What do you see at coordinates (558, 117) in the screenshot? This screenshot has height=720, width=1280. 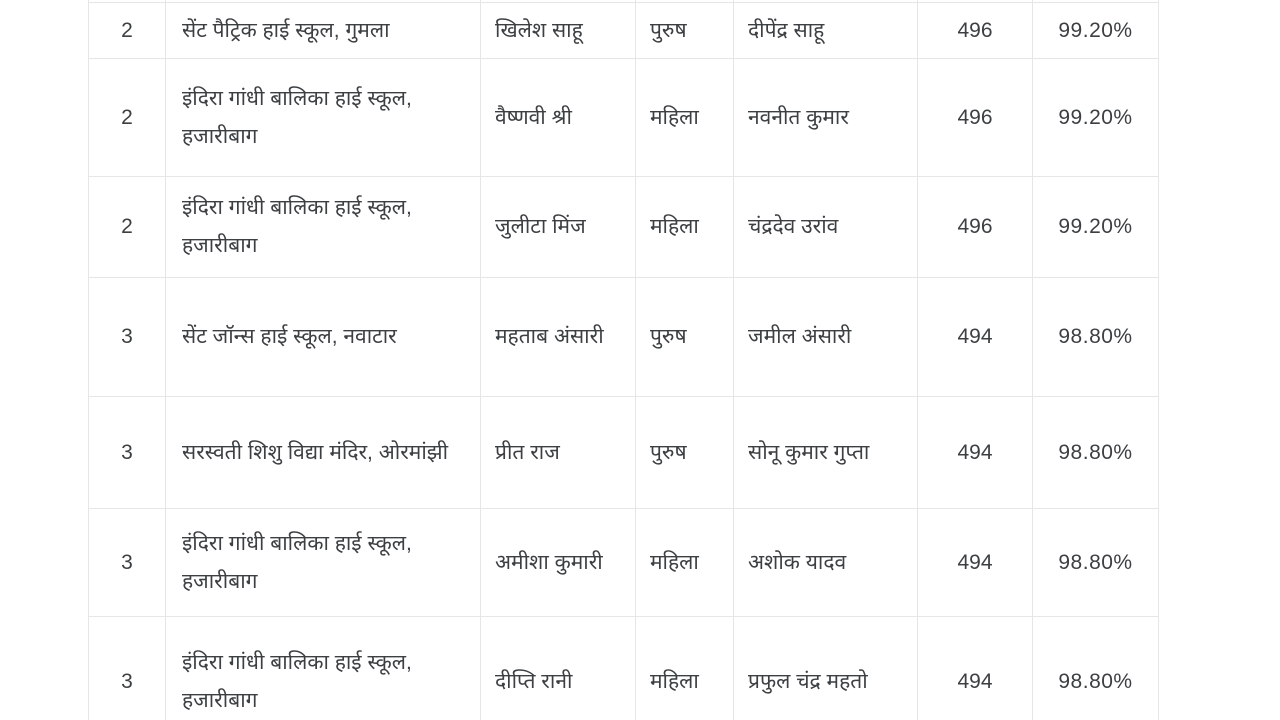 I see `student-name-cell: वैष्णवी श्री` at bounding box center [558, 117].